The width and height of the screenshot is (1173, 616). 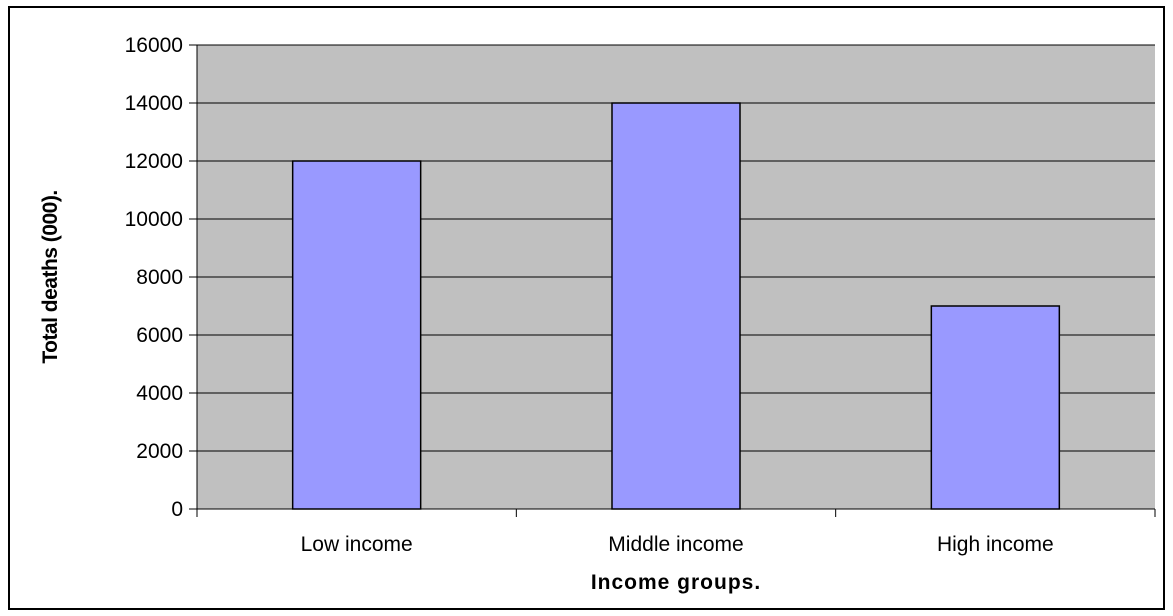 I want to click on bar-high-income, so click(x=995, y=407).